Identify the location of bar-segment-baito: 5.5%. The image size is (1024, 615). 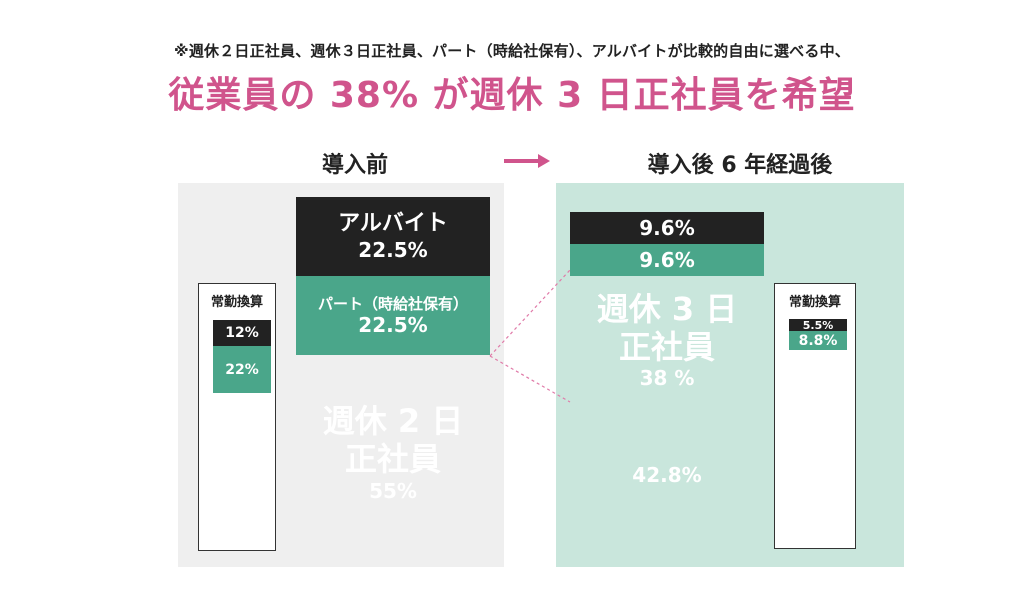
(818, 325).